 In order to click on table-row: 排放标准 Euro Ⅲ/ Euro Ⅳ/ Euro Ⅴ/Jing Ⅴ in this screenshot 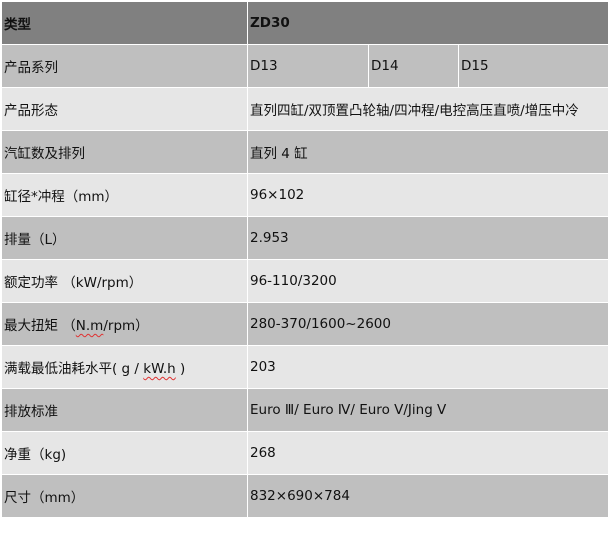, I will do `click(305, 410)`.